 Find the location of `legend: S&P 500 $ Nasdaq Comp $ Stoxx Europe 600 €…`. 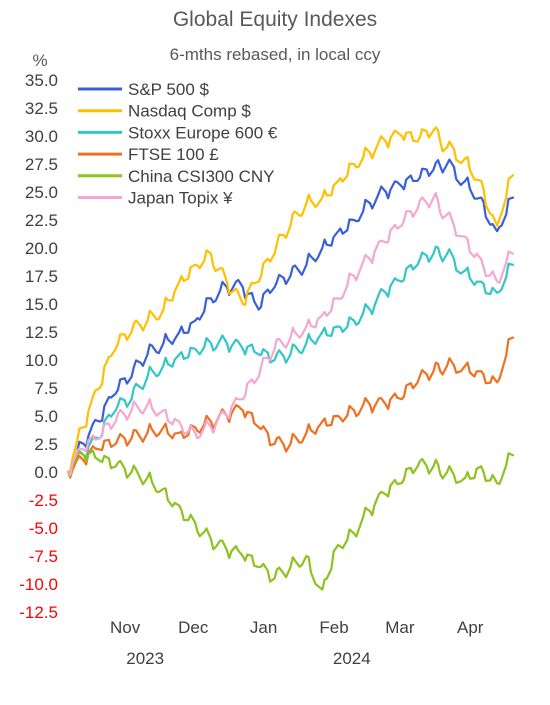

legend: S&P 500 $ Nasdaq Comp $ Stoxx Europe 600 €… is located at coordinates (178, 144).